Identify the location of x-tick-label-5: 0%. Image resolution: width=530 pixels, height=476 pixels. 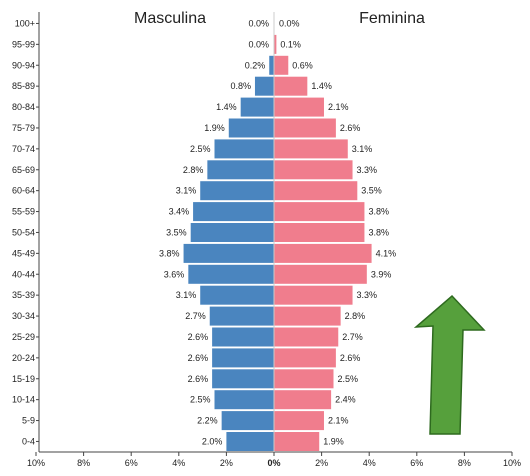
(273, 463).